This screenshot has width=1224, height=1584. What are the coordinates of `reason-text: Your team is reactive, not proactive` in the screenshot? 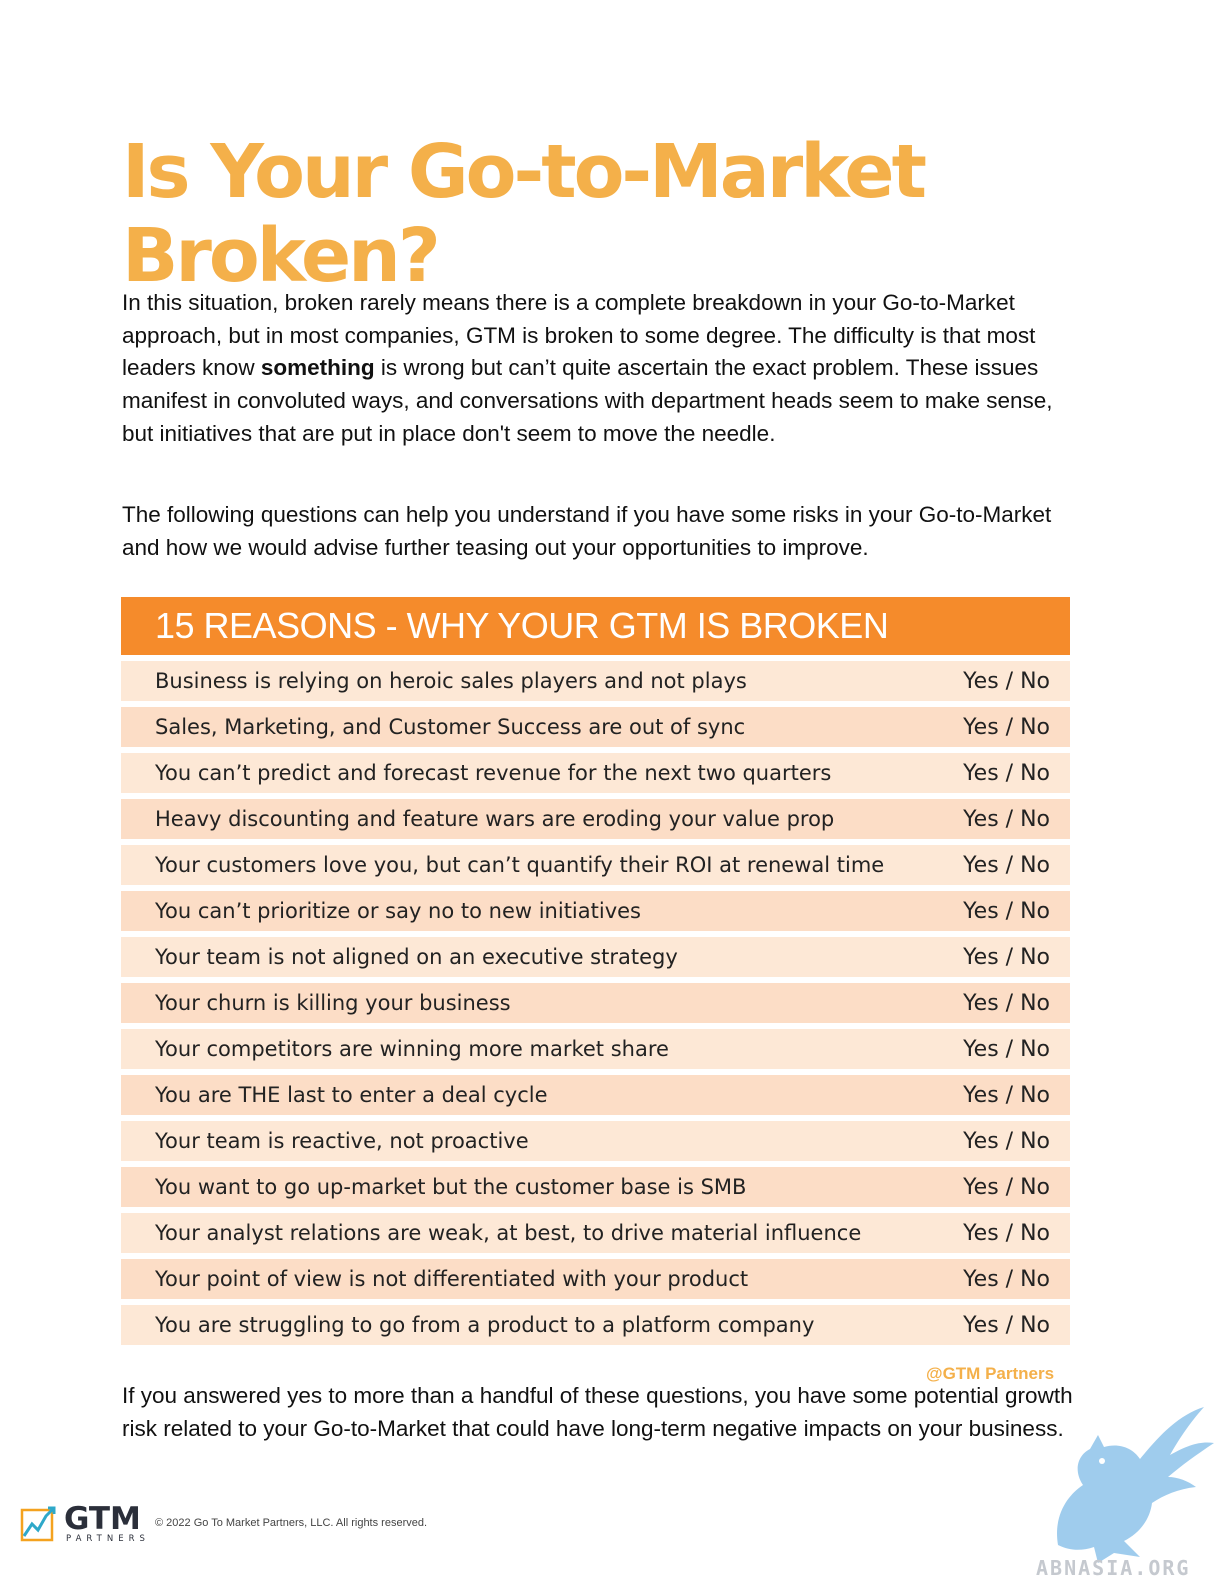 It's located at (342, 1141).